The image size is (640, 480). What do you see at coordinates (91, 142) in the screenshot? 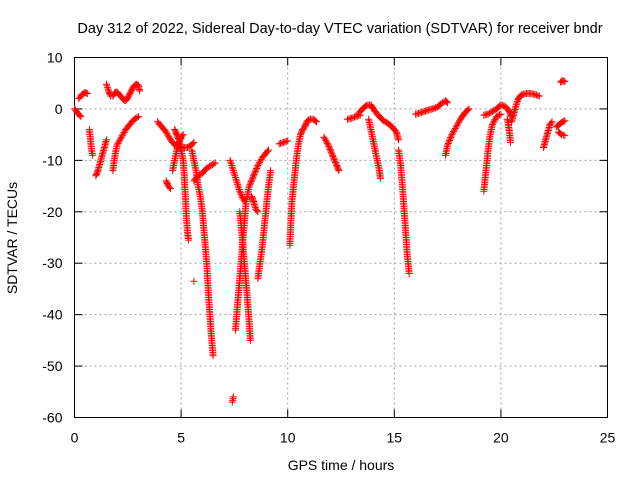
I see `series-arc3` at bounding box center [91, 142].